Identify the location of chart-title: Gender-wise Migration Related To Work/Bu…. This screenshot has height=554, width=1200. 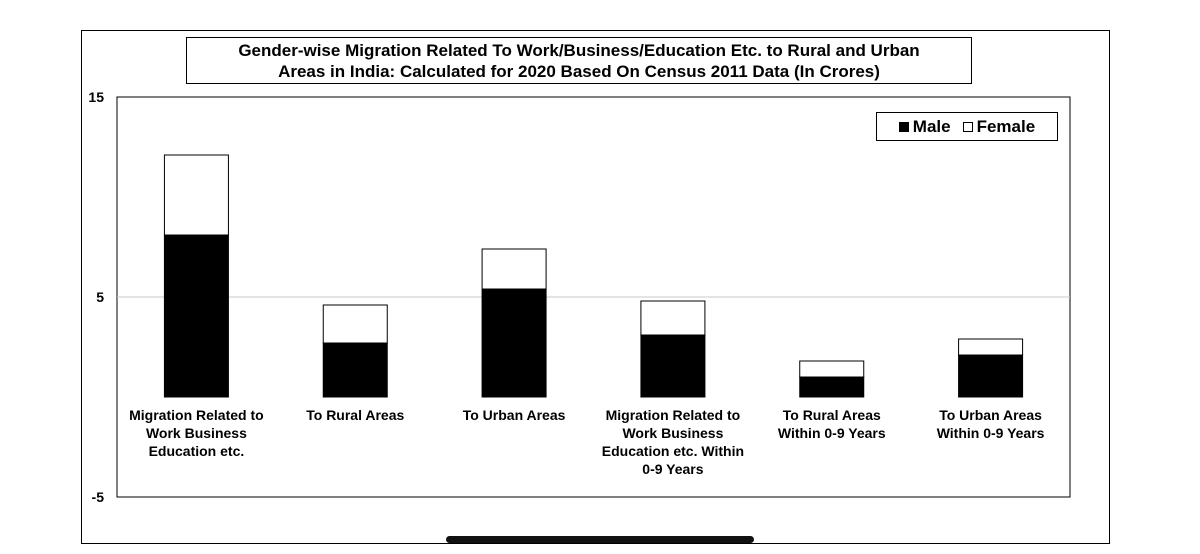
(578, 61).